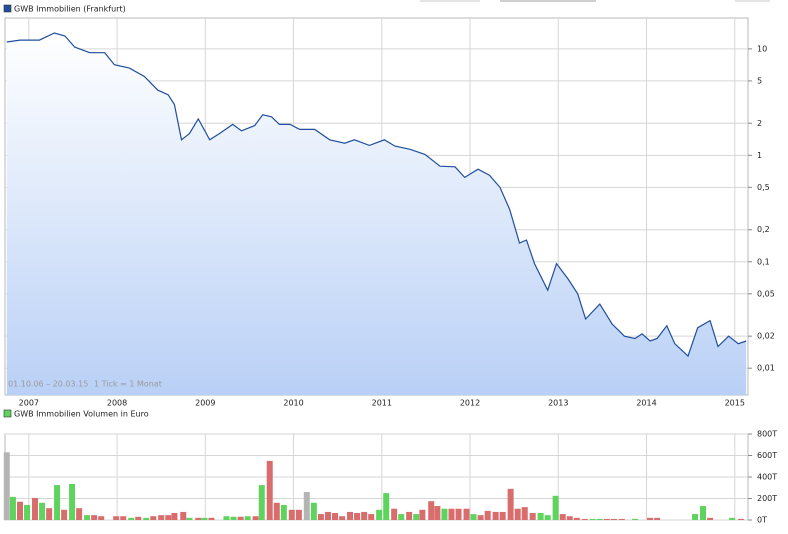 The height and width of the screenshot is (534, 788). What do you see at coordinates (762, 48) in the screenshot?
I see `y-tick-label: 10` at bounding box center [762, 48].